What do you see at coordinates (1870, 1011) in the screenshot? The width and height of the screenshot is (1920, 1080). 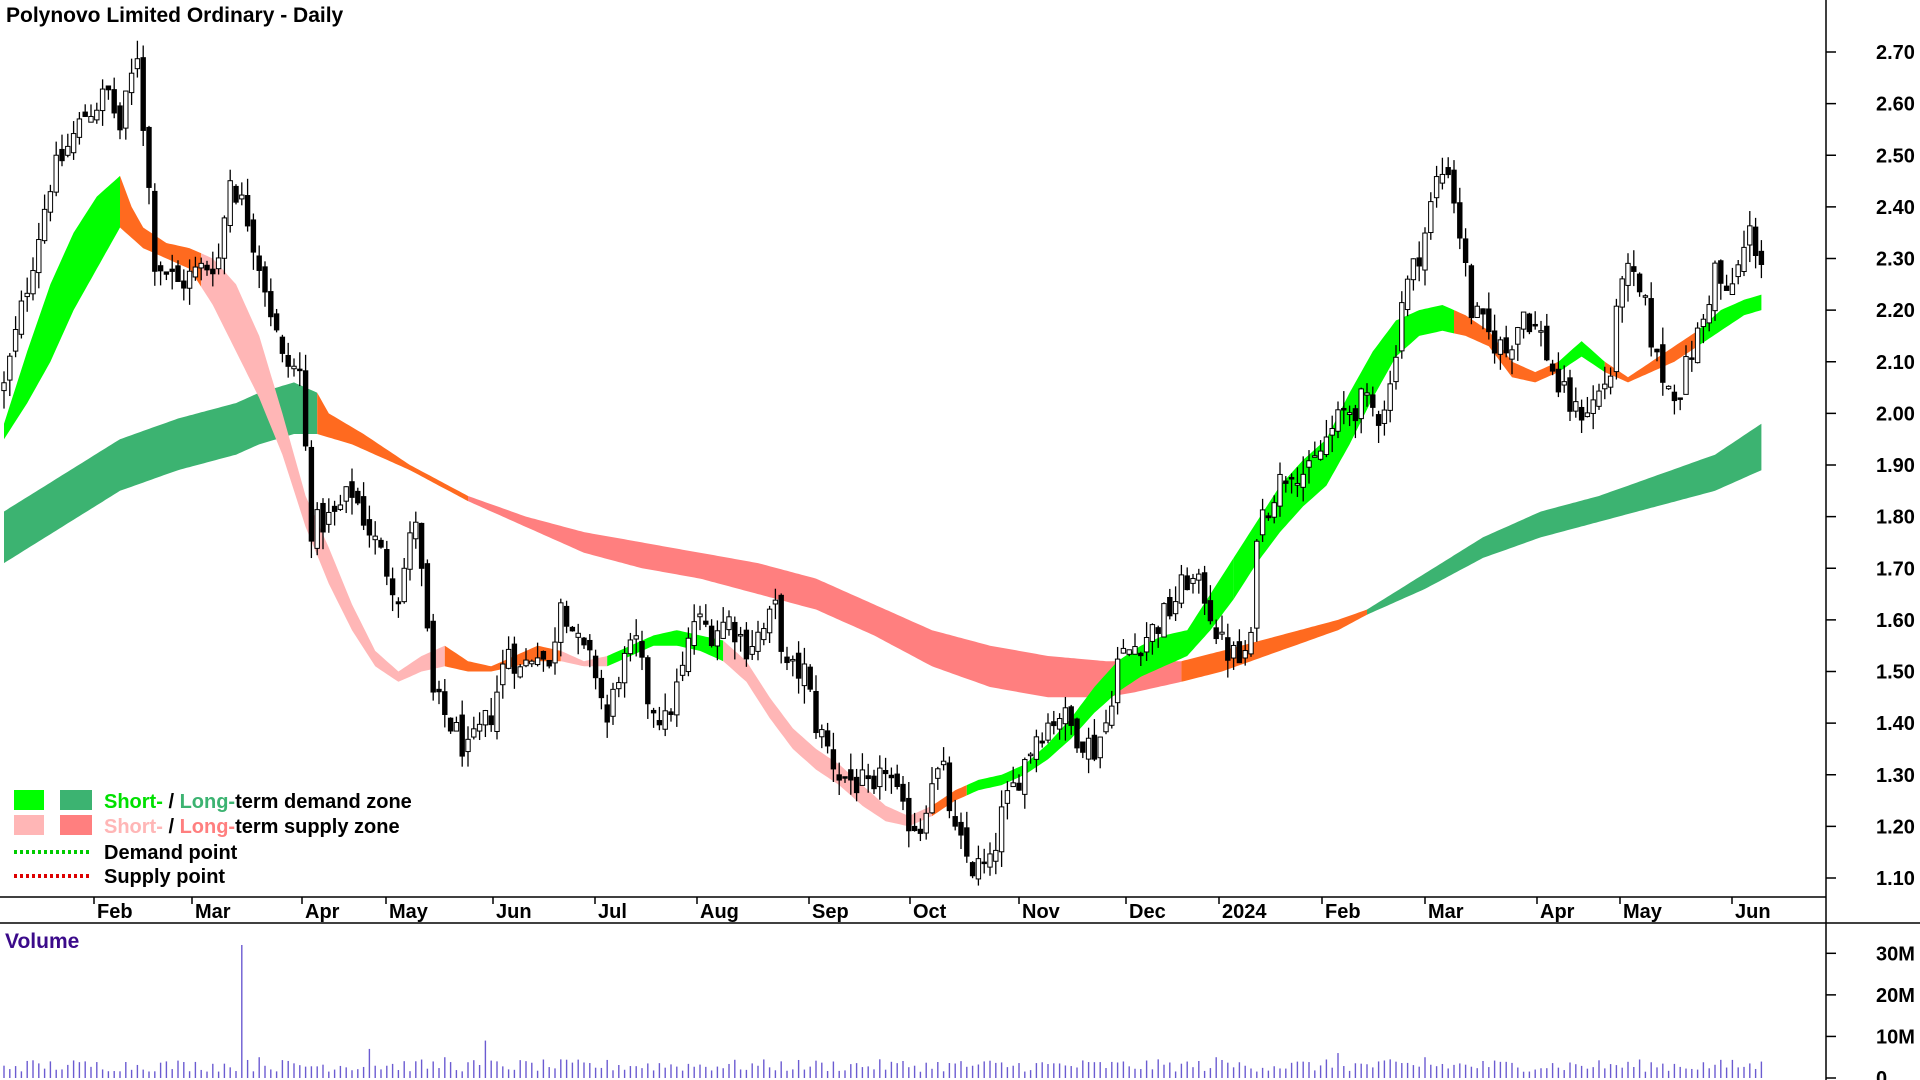 I see `volume-axis: 30M 20M 10M 0` at bounding box center [1870, 1011].